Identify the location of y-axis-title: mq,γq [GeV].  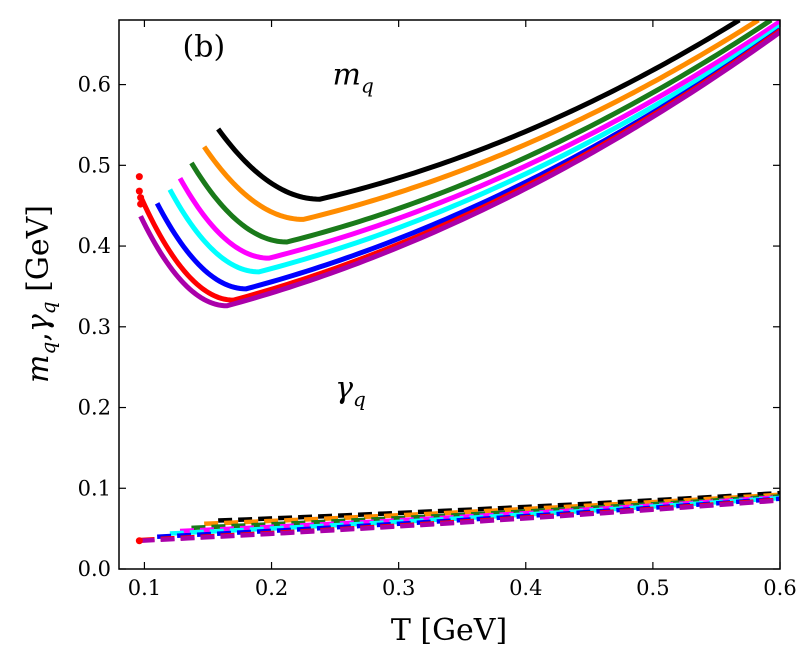
(40, 294).